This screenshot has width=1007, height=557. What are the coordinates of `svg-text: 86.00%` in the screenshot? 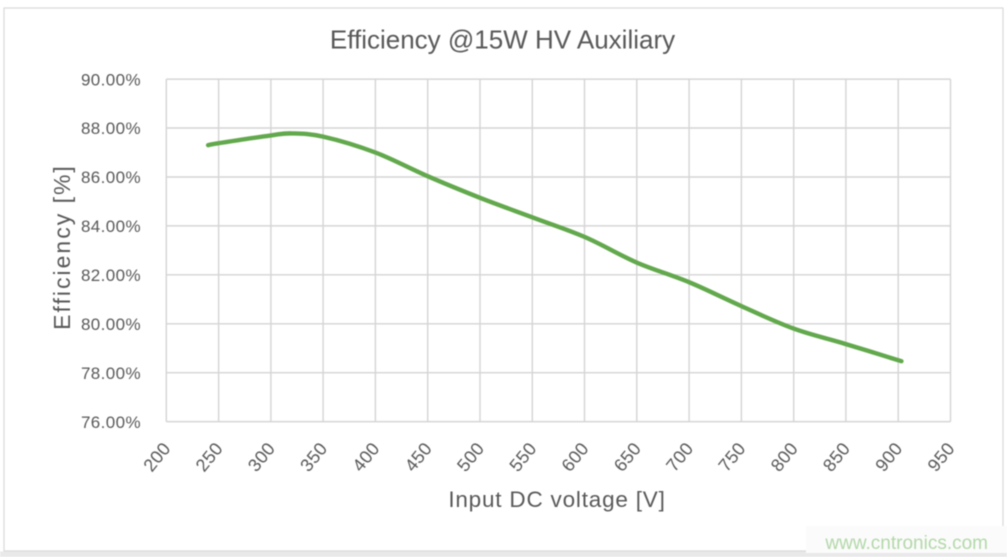 It's located at (111, 177).